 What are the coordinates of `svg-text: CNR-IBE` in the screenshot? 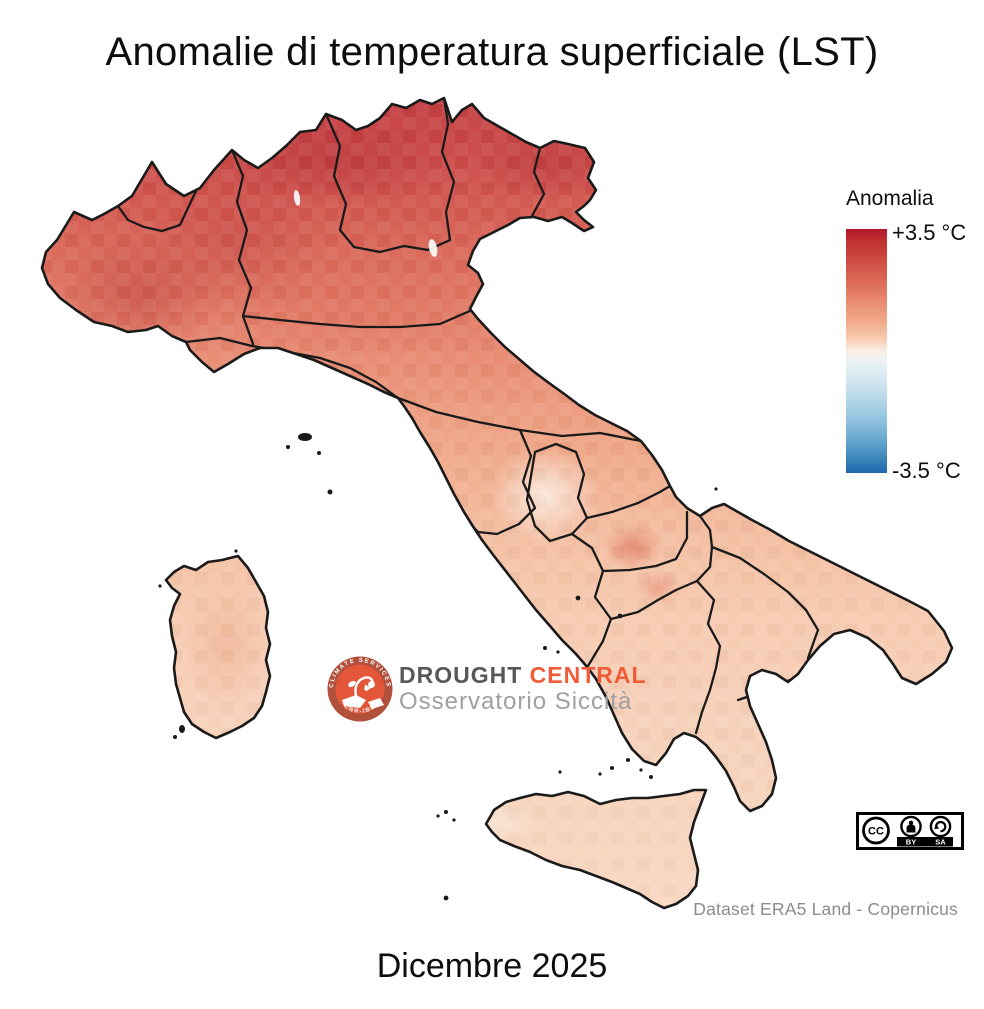 It's located at (359, 710).